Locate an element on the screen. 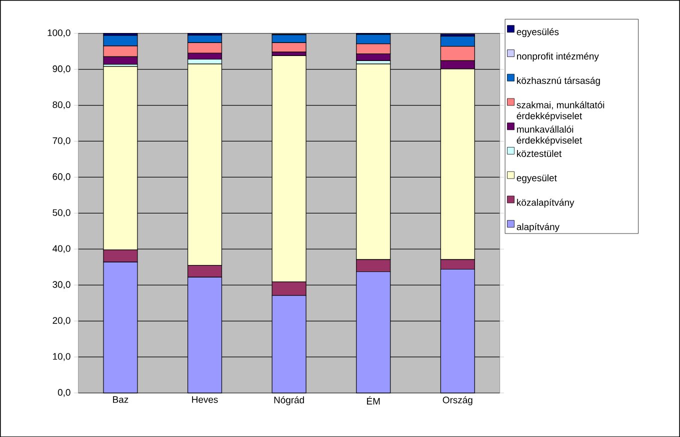 The width and height of the screenshot is (680, 437). legend-label: egyesülés is located at coordinates (537, 32).